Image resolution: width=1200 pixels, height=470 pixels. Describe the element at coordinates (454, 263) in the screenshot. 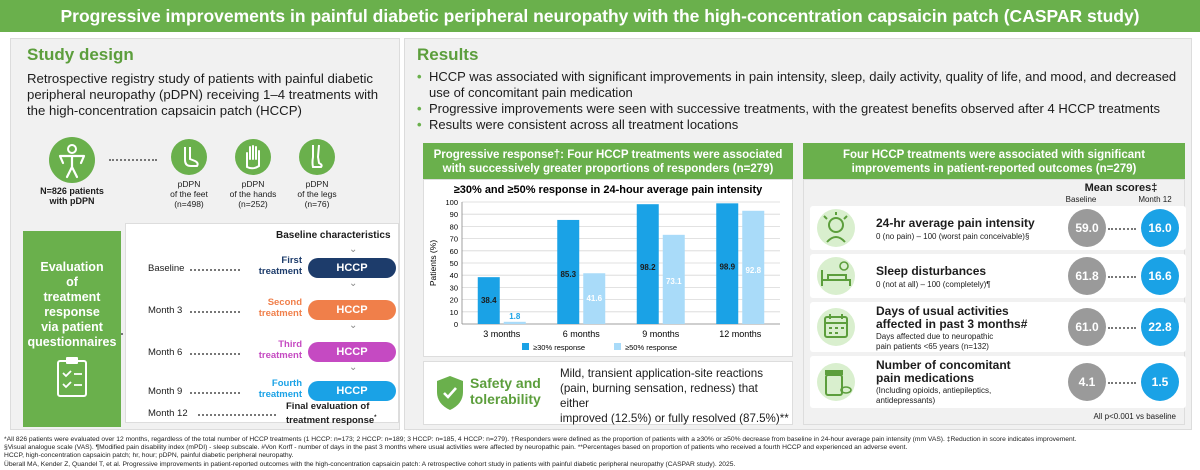

I see `y-tick-label: 50` at that location.